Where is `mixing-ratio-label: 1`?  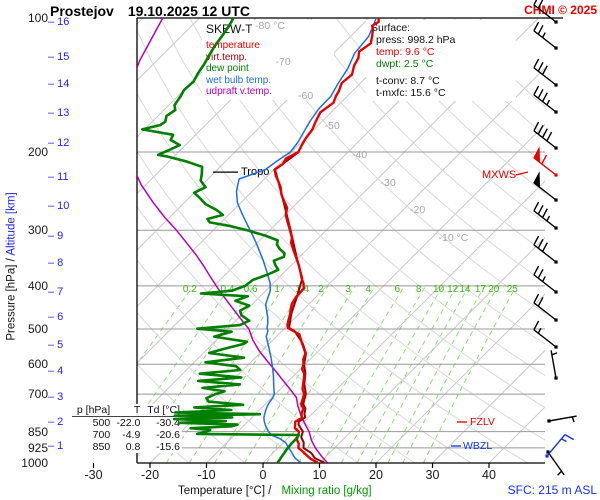 mixing-ratio-label: 1 is located at coordinates (277, 289).